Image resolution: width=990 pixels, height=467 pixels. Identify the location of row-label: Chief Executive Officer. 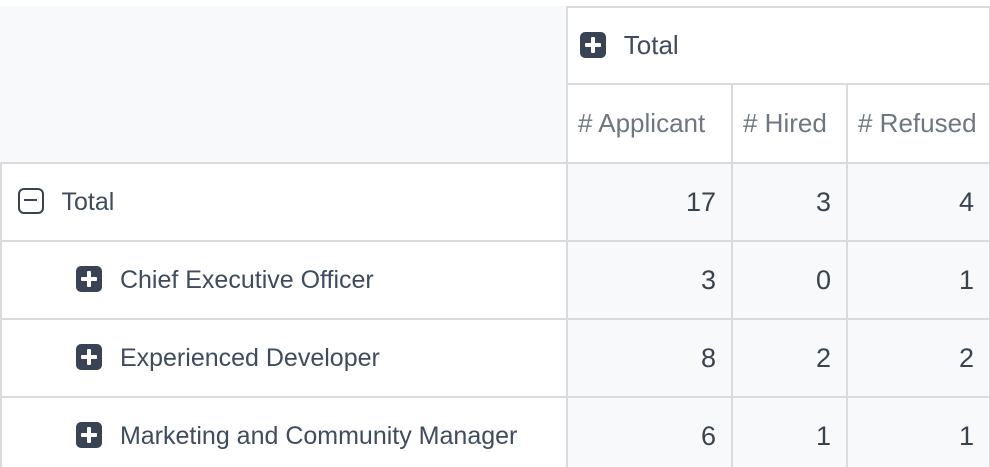
(246, 279).